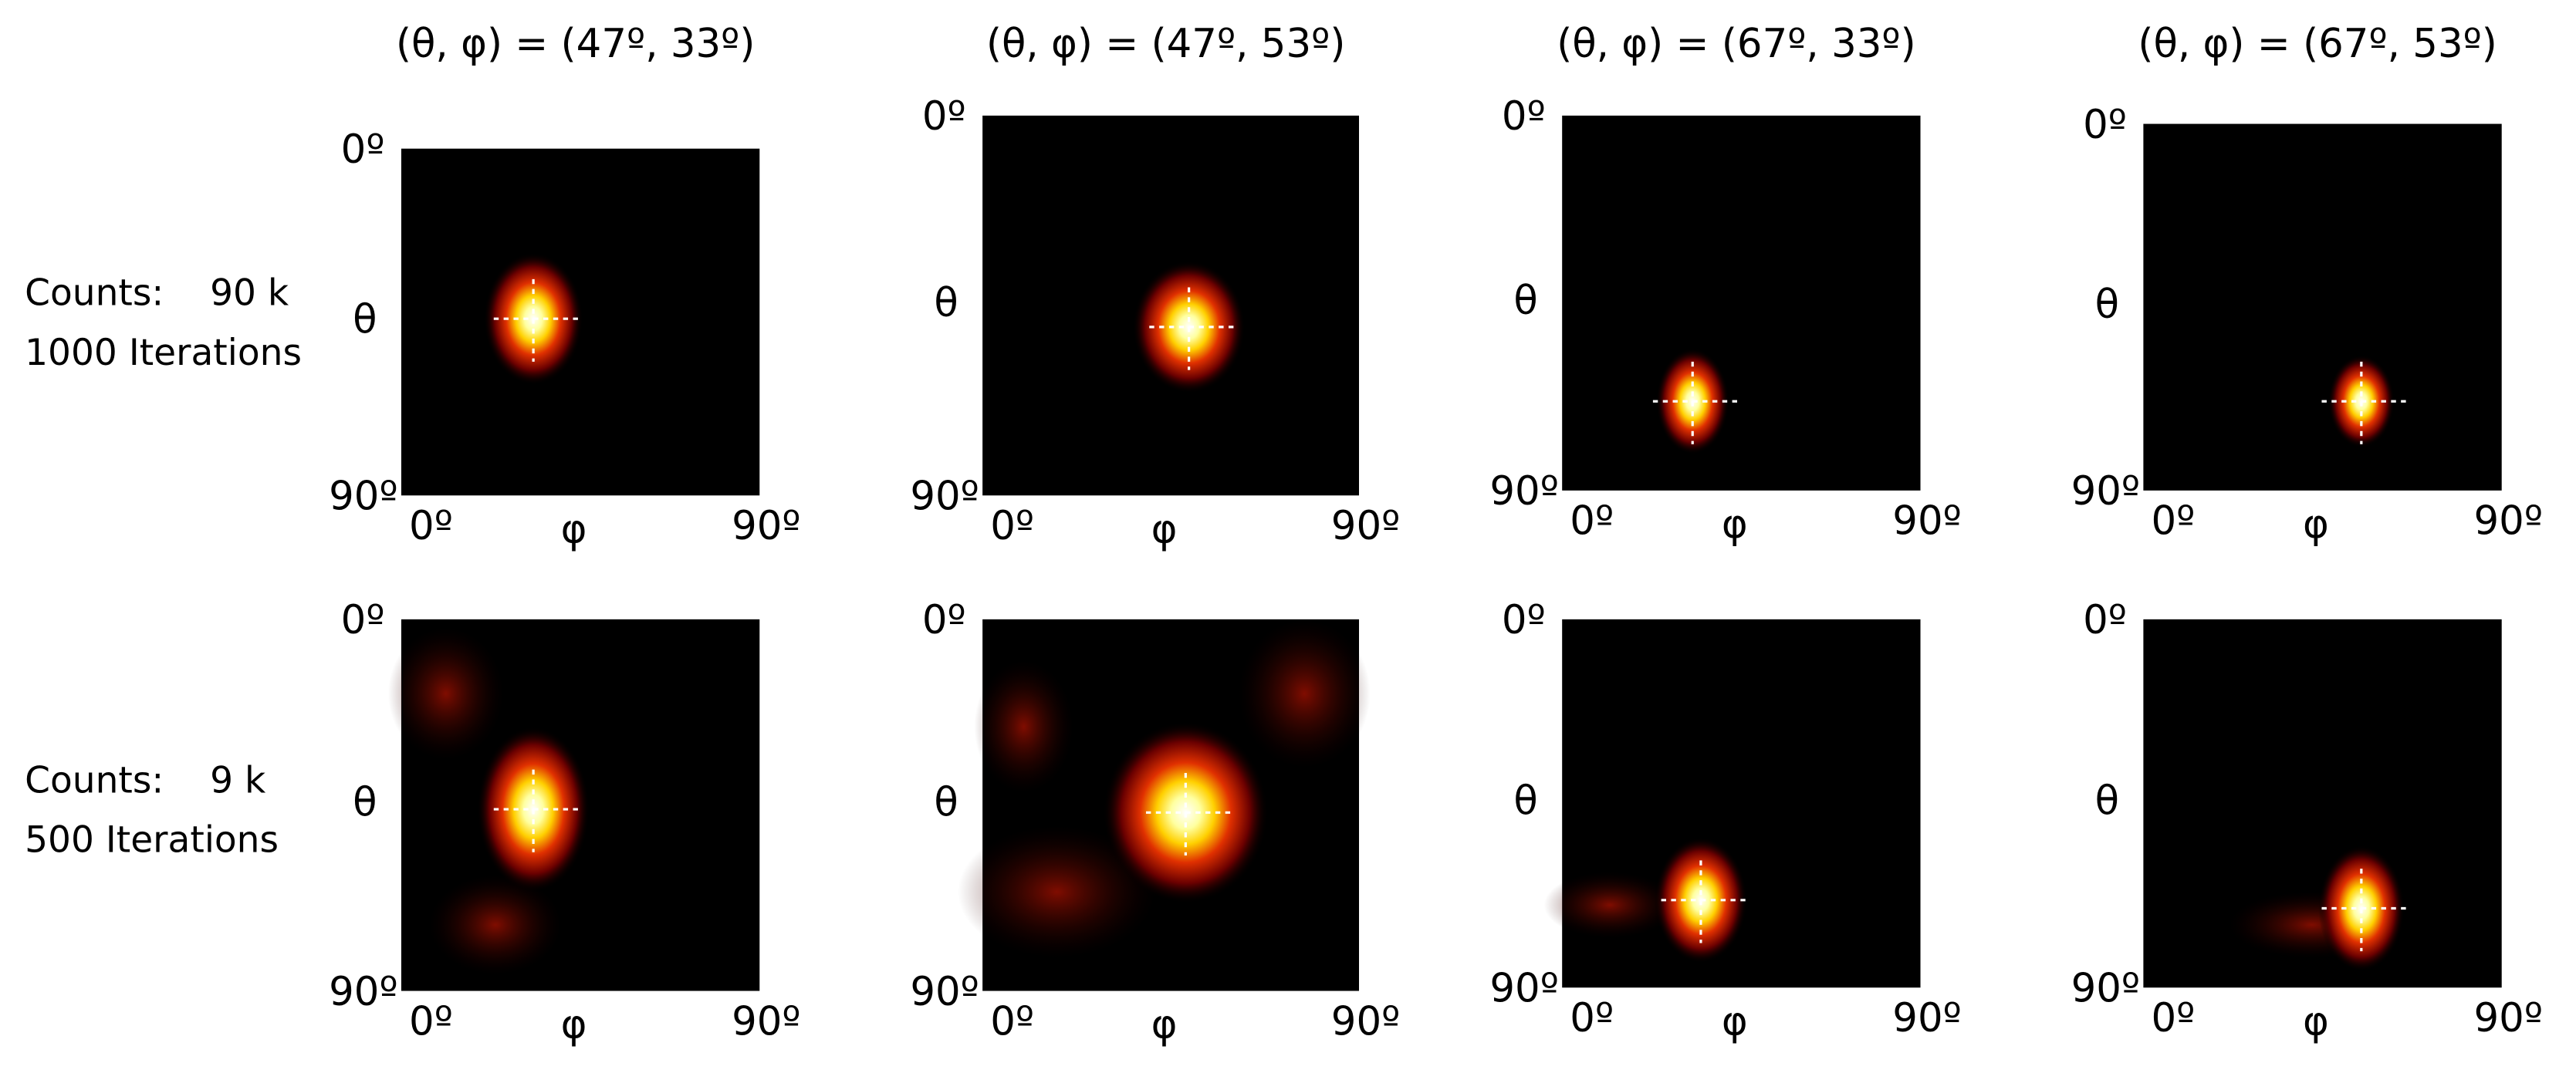 The image size is (2576, 1090). I want to click on column-title: (θ, φ) = (47º, 53º), so click(1165, 44).